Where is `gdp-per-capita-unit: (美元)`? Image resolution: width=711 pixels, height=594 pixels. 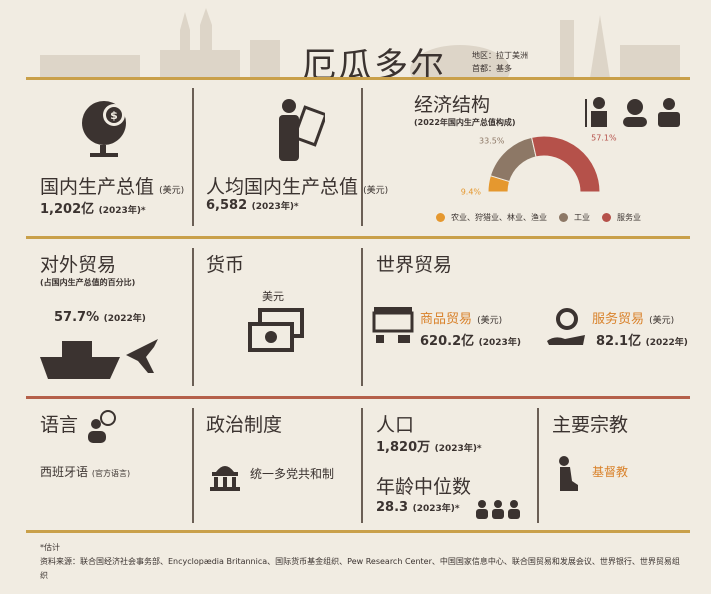
gdp-per-capita-unit: (美元) is located at coordinates (376, 191).